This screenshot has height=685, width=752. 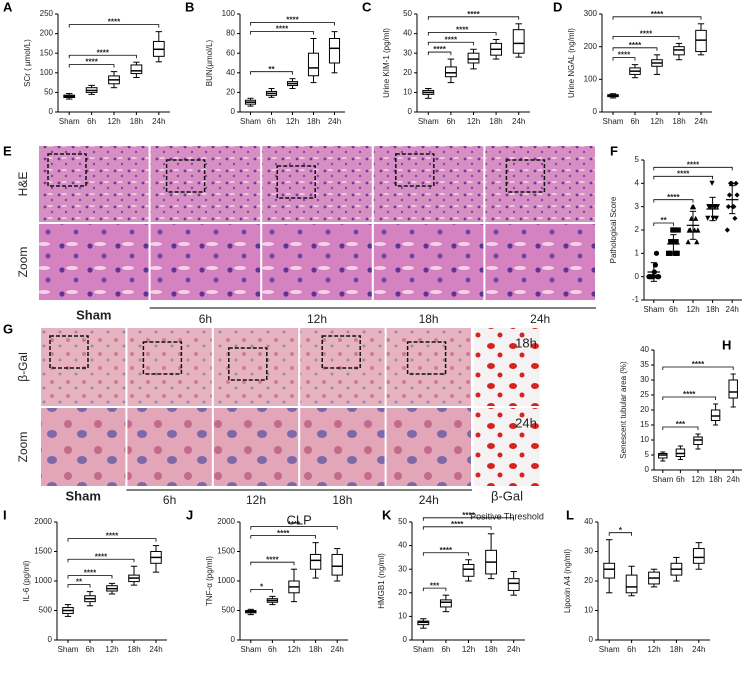 I want to click on panel-letter: L, so click(x=570, y=514).